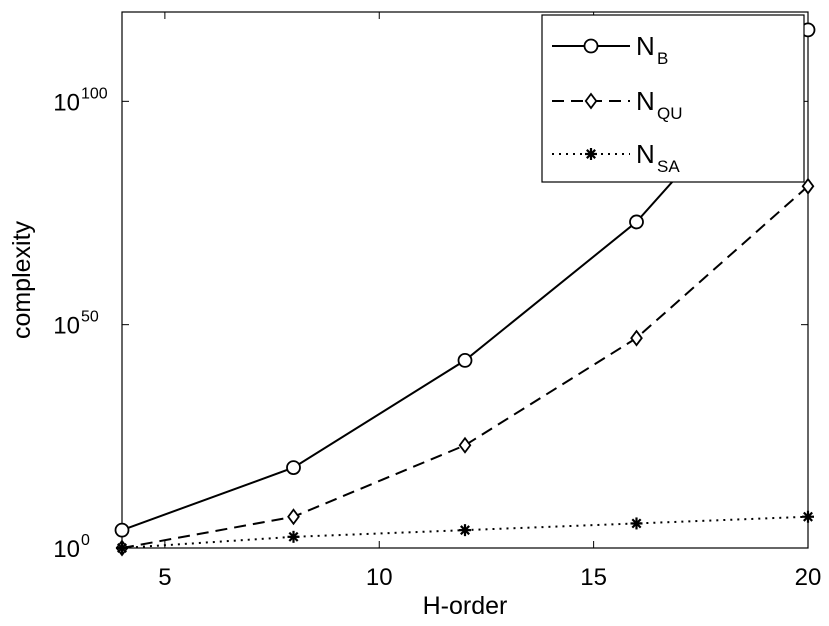  I want to click on series-sa, so click(465, 532).